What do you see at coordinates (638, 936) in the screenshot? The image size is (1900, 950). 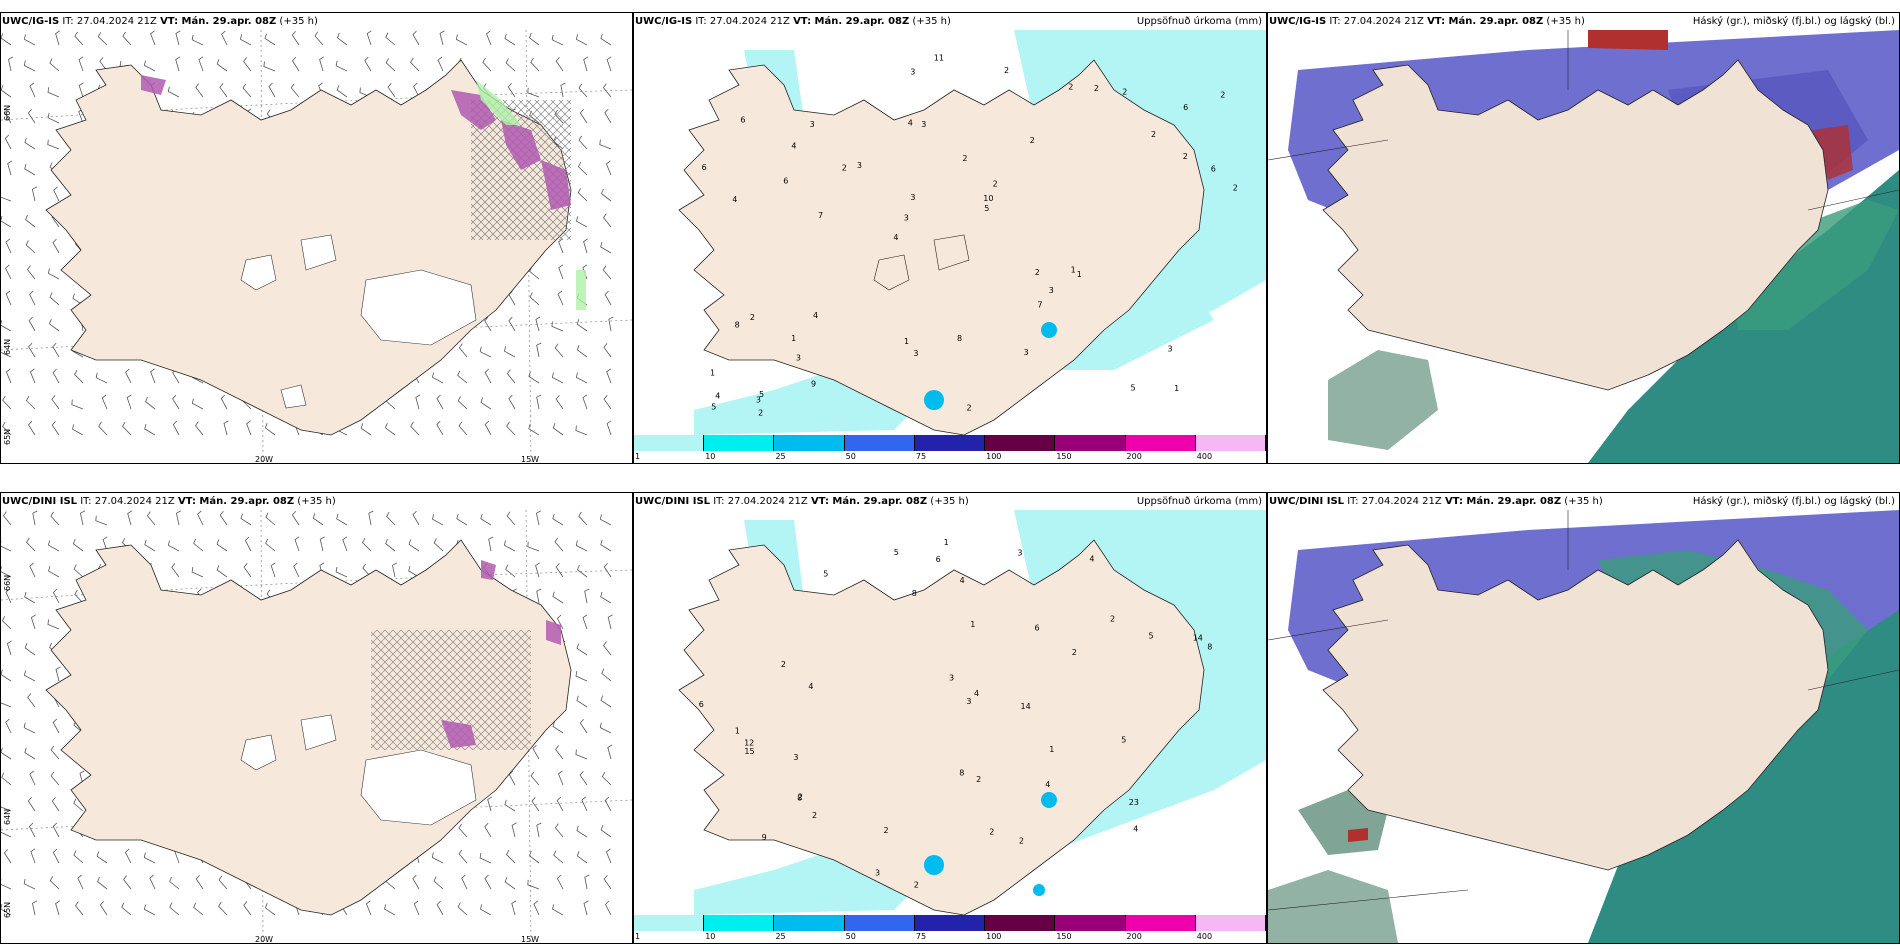 I see `colorbar-tick-label: 1` at bounding box center [638, 936].